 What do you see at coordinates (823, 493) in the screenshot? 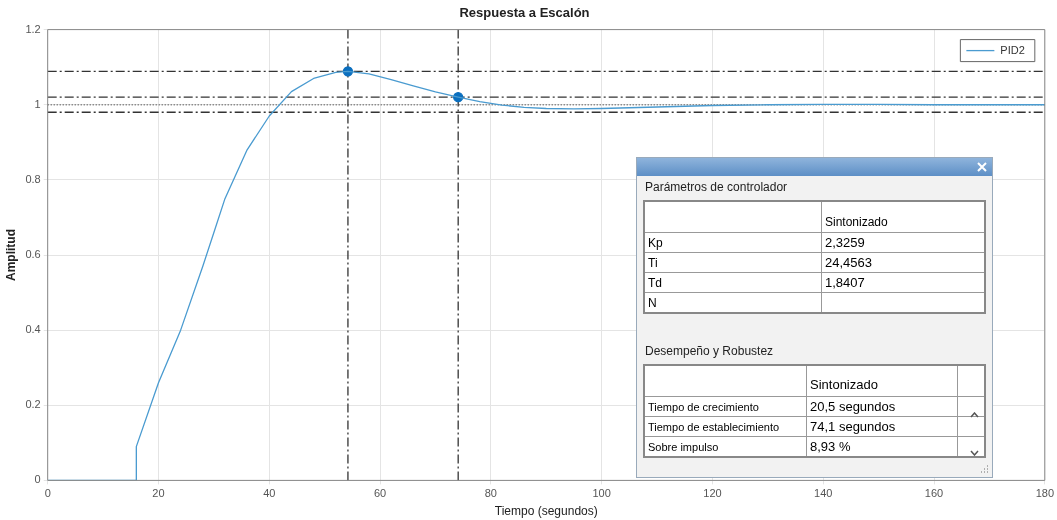
I see `x-tick-label: 140` at bounding box center [823, 493].